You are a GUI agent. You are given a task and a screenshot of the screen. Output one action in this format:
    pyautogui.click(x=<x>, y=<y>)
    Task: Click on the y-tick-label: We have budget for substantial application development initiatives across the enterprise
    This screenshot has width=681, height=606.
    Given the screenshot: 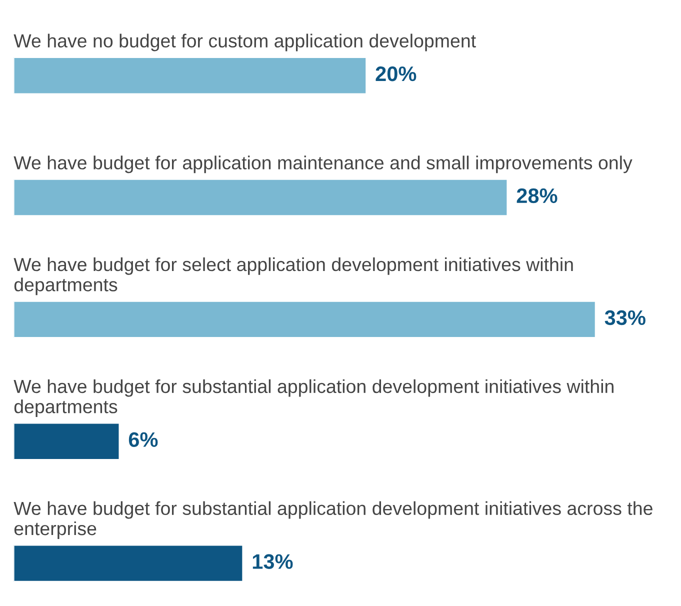 What is the action you would take?
    pyautogui.click(x=333, y=520)
    